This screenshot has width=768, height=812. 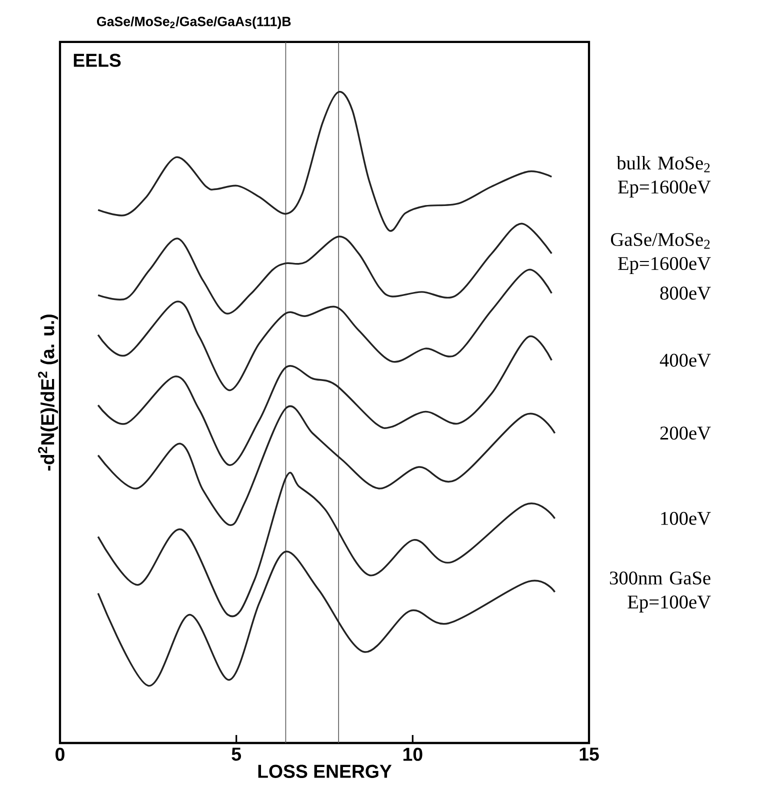 I want to click on x-tick-label: 0, so click(x=60, y=754).